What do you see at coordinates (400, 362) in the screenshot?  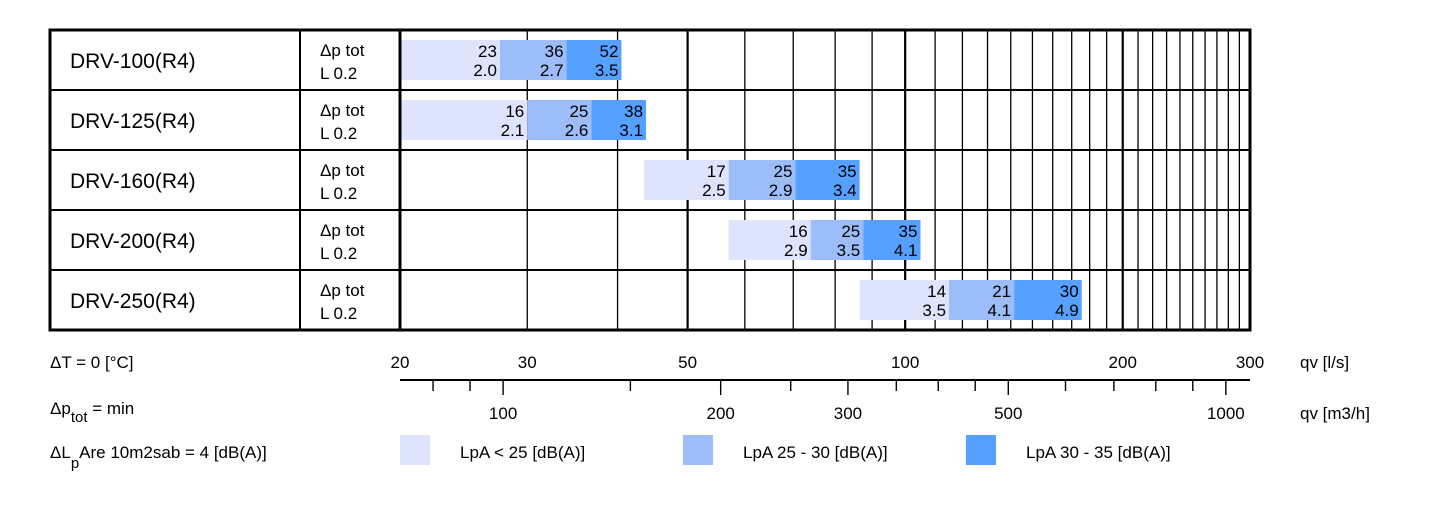 I see `x-tick-label: 20` at bounding box center [400, 362].